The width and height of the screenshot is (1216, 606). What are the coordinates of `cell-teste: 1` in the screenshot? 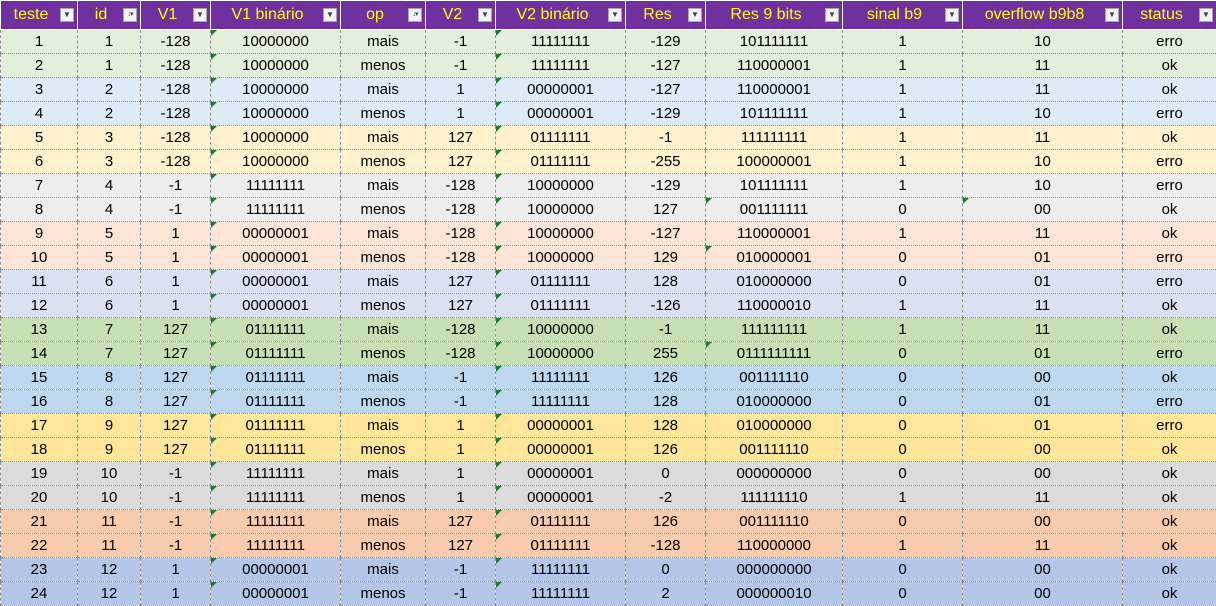 It's located at (39, 42).